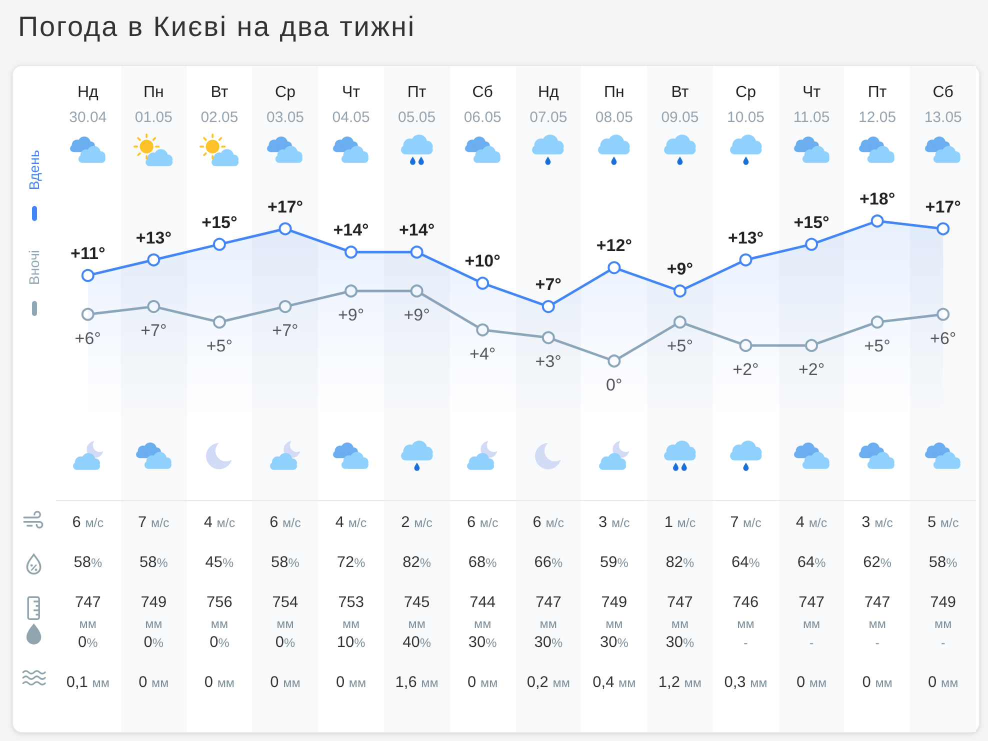 This screenshot has height=741, width=988. What do you see at coordinates (483, 354) in the screenshot?
I see `data-label: +4°` at bounding box center [483, 354].